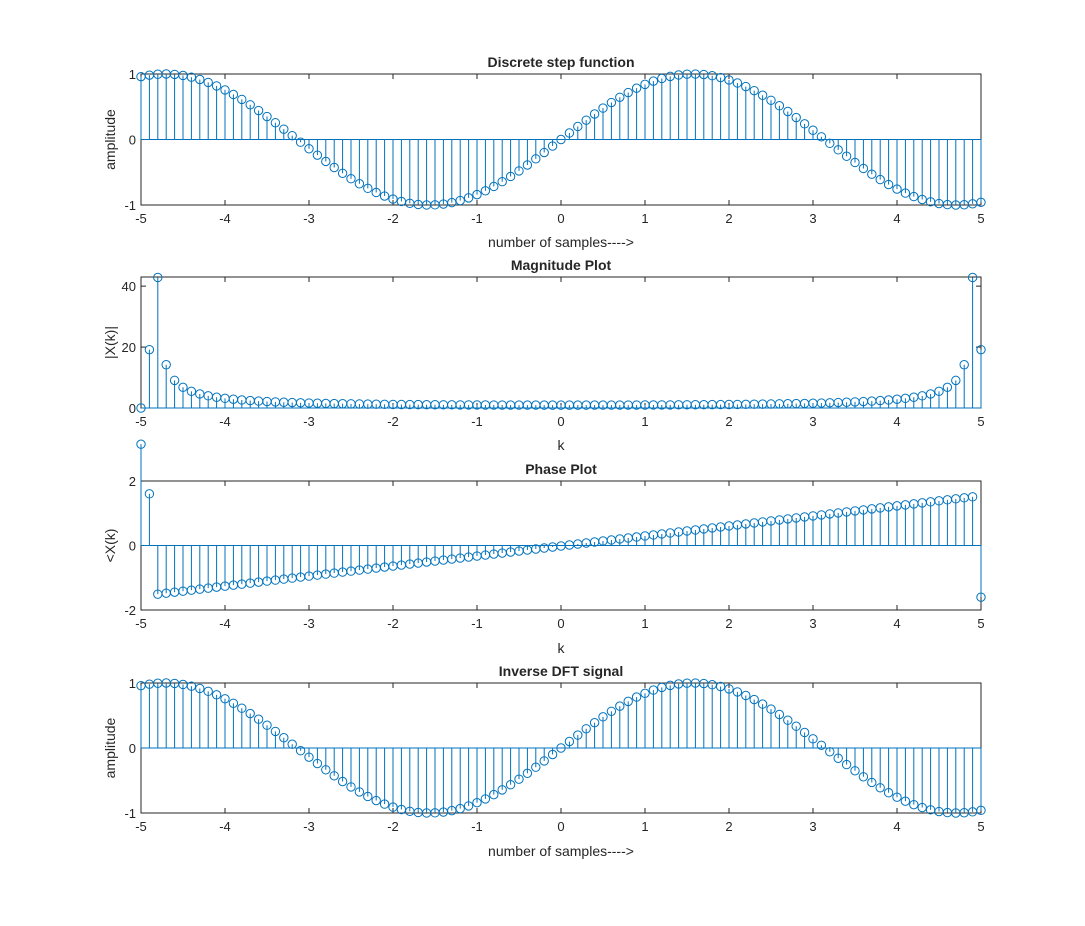  What do you see at coordinates (561, 671) in the screenshot?
I see `subplot-title: Inverse DFT signal` at bounding box center [561, 671].